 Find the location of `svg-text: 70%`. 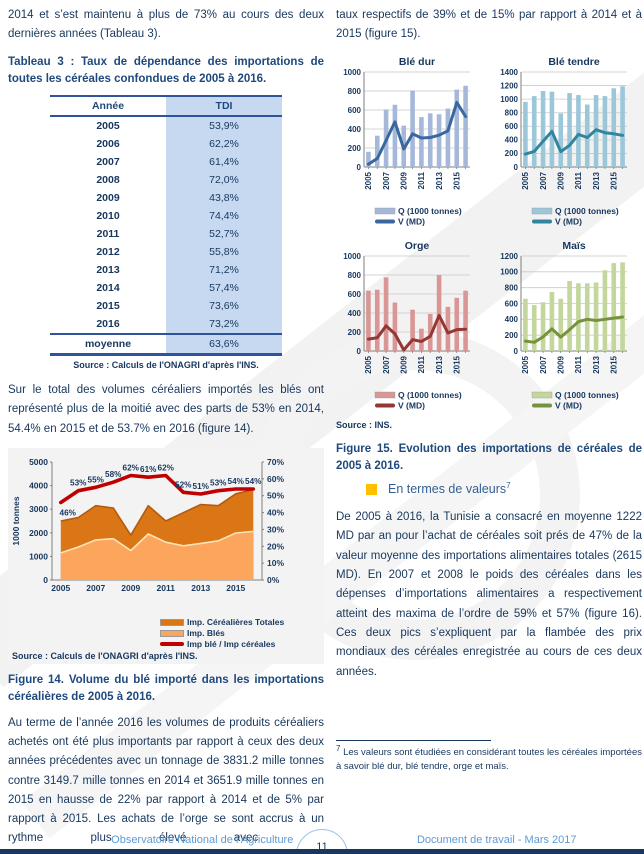

svg-text: 70% is located at coordinates (275, 462).